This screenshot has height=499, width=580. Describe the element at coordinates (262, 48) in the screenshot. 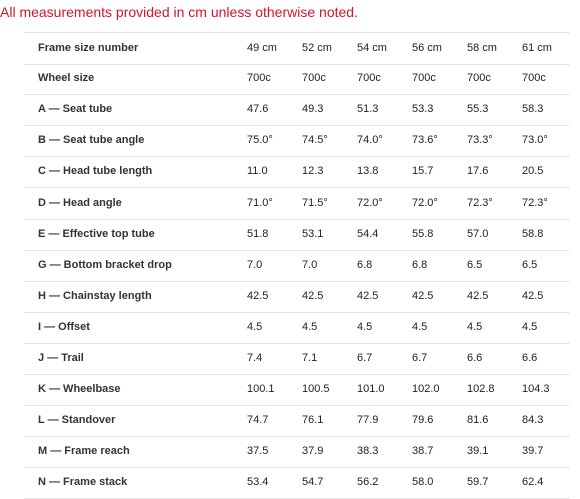

I see `cell-value: 49 cm` at that location.